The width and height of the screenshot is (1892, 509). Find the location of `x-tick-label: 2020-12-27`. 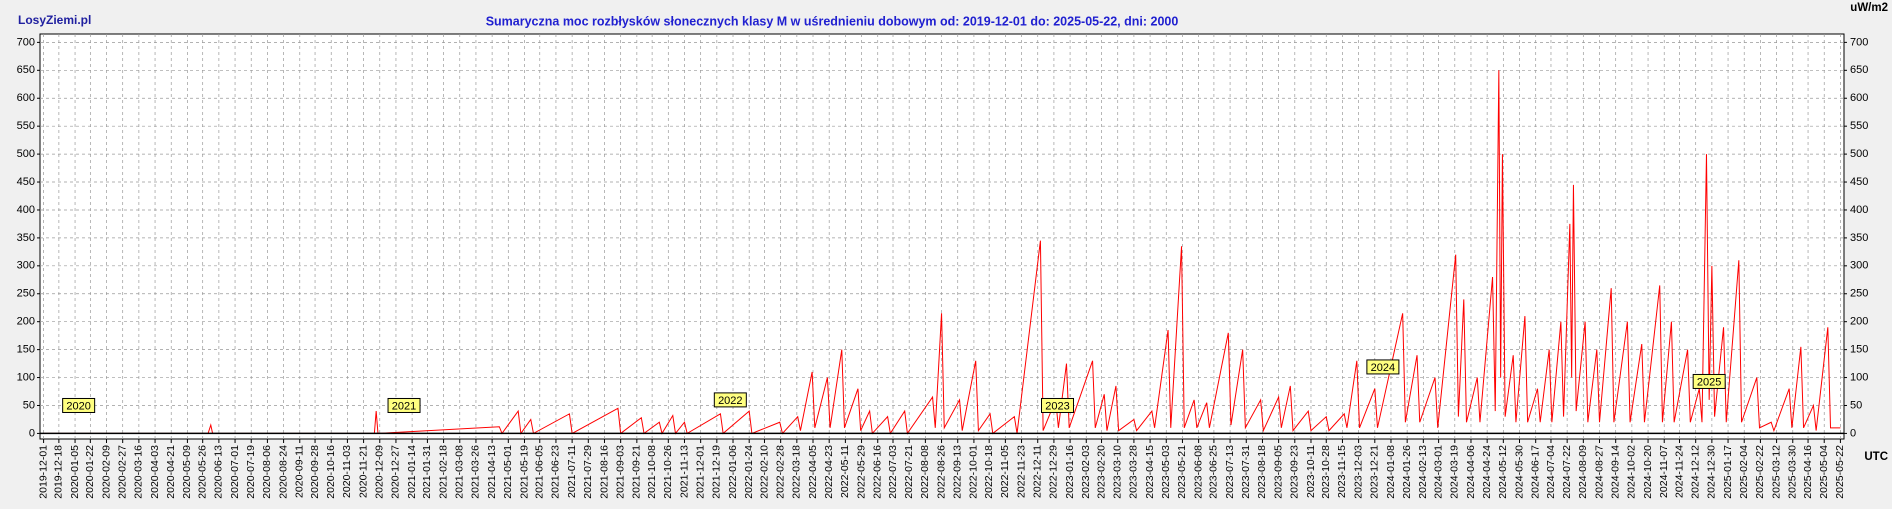

x-tick-label: 2020-12-27 is located at coordinates (396, 472).